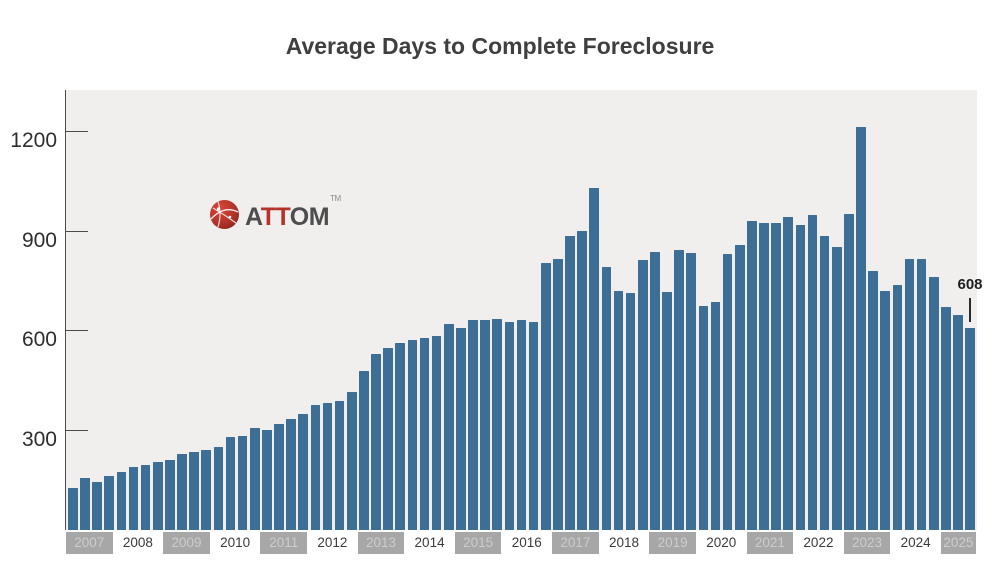 The height and width of the screenshot is (584, 1000). What do you see at coordinates (497, 424) in the screenshot?
I see `bar-q35` at bounding box center [497, 424].